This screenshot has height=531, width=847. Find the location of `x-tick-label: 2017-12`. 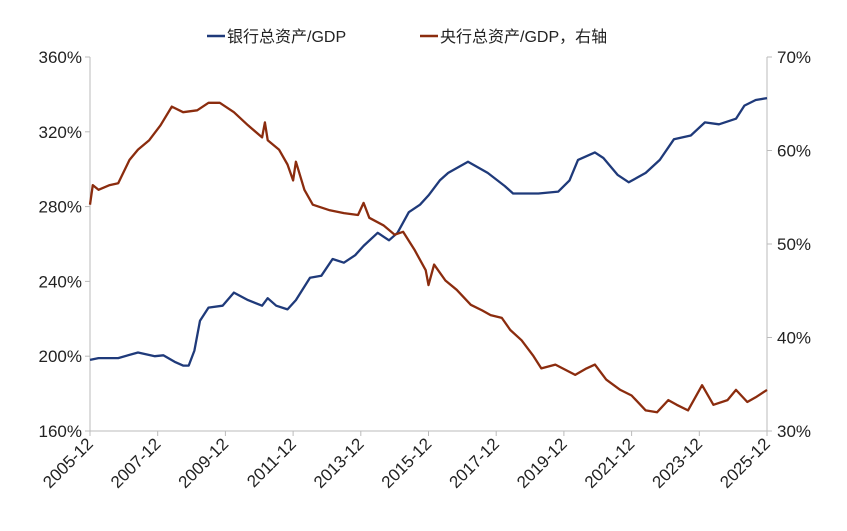

x-tick-label: 2017-12 is located at coordinates (474, 463).